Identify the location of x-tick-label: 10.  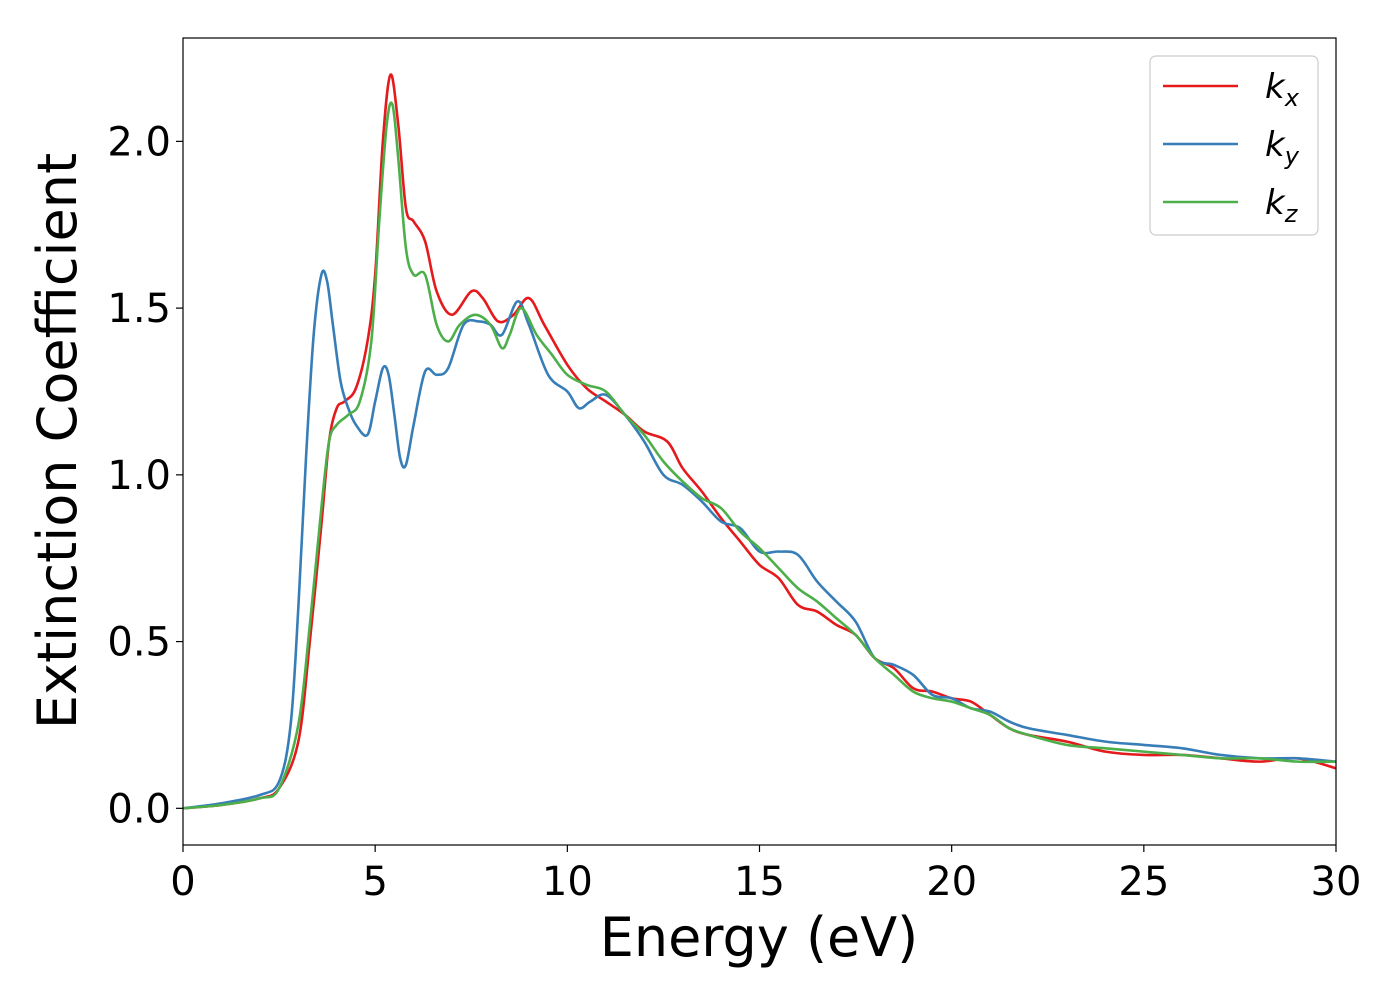
(567, 882).